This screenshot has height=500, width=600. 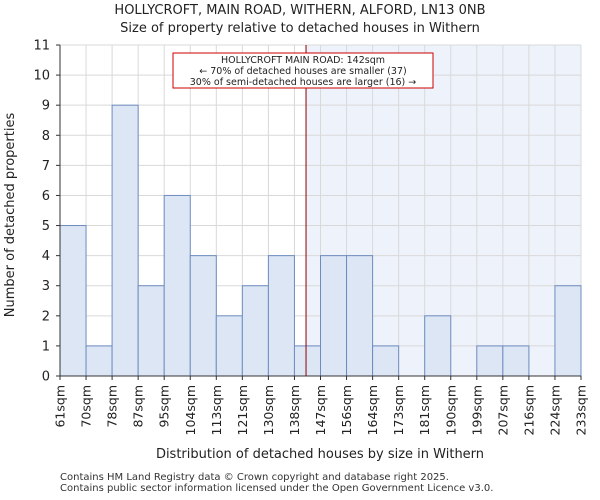 What do you see at coordinates (46, 316) in the screenshot?
I see `y-tick-label: 2` at bounding box center [46, 316].